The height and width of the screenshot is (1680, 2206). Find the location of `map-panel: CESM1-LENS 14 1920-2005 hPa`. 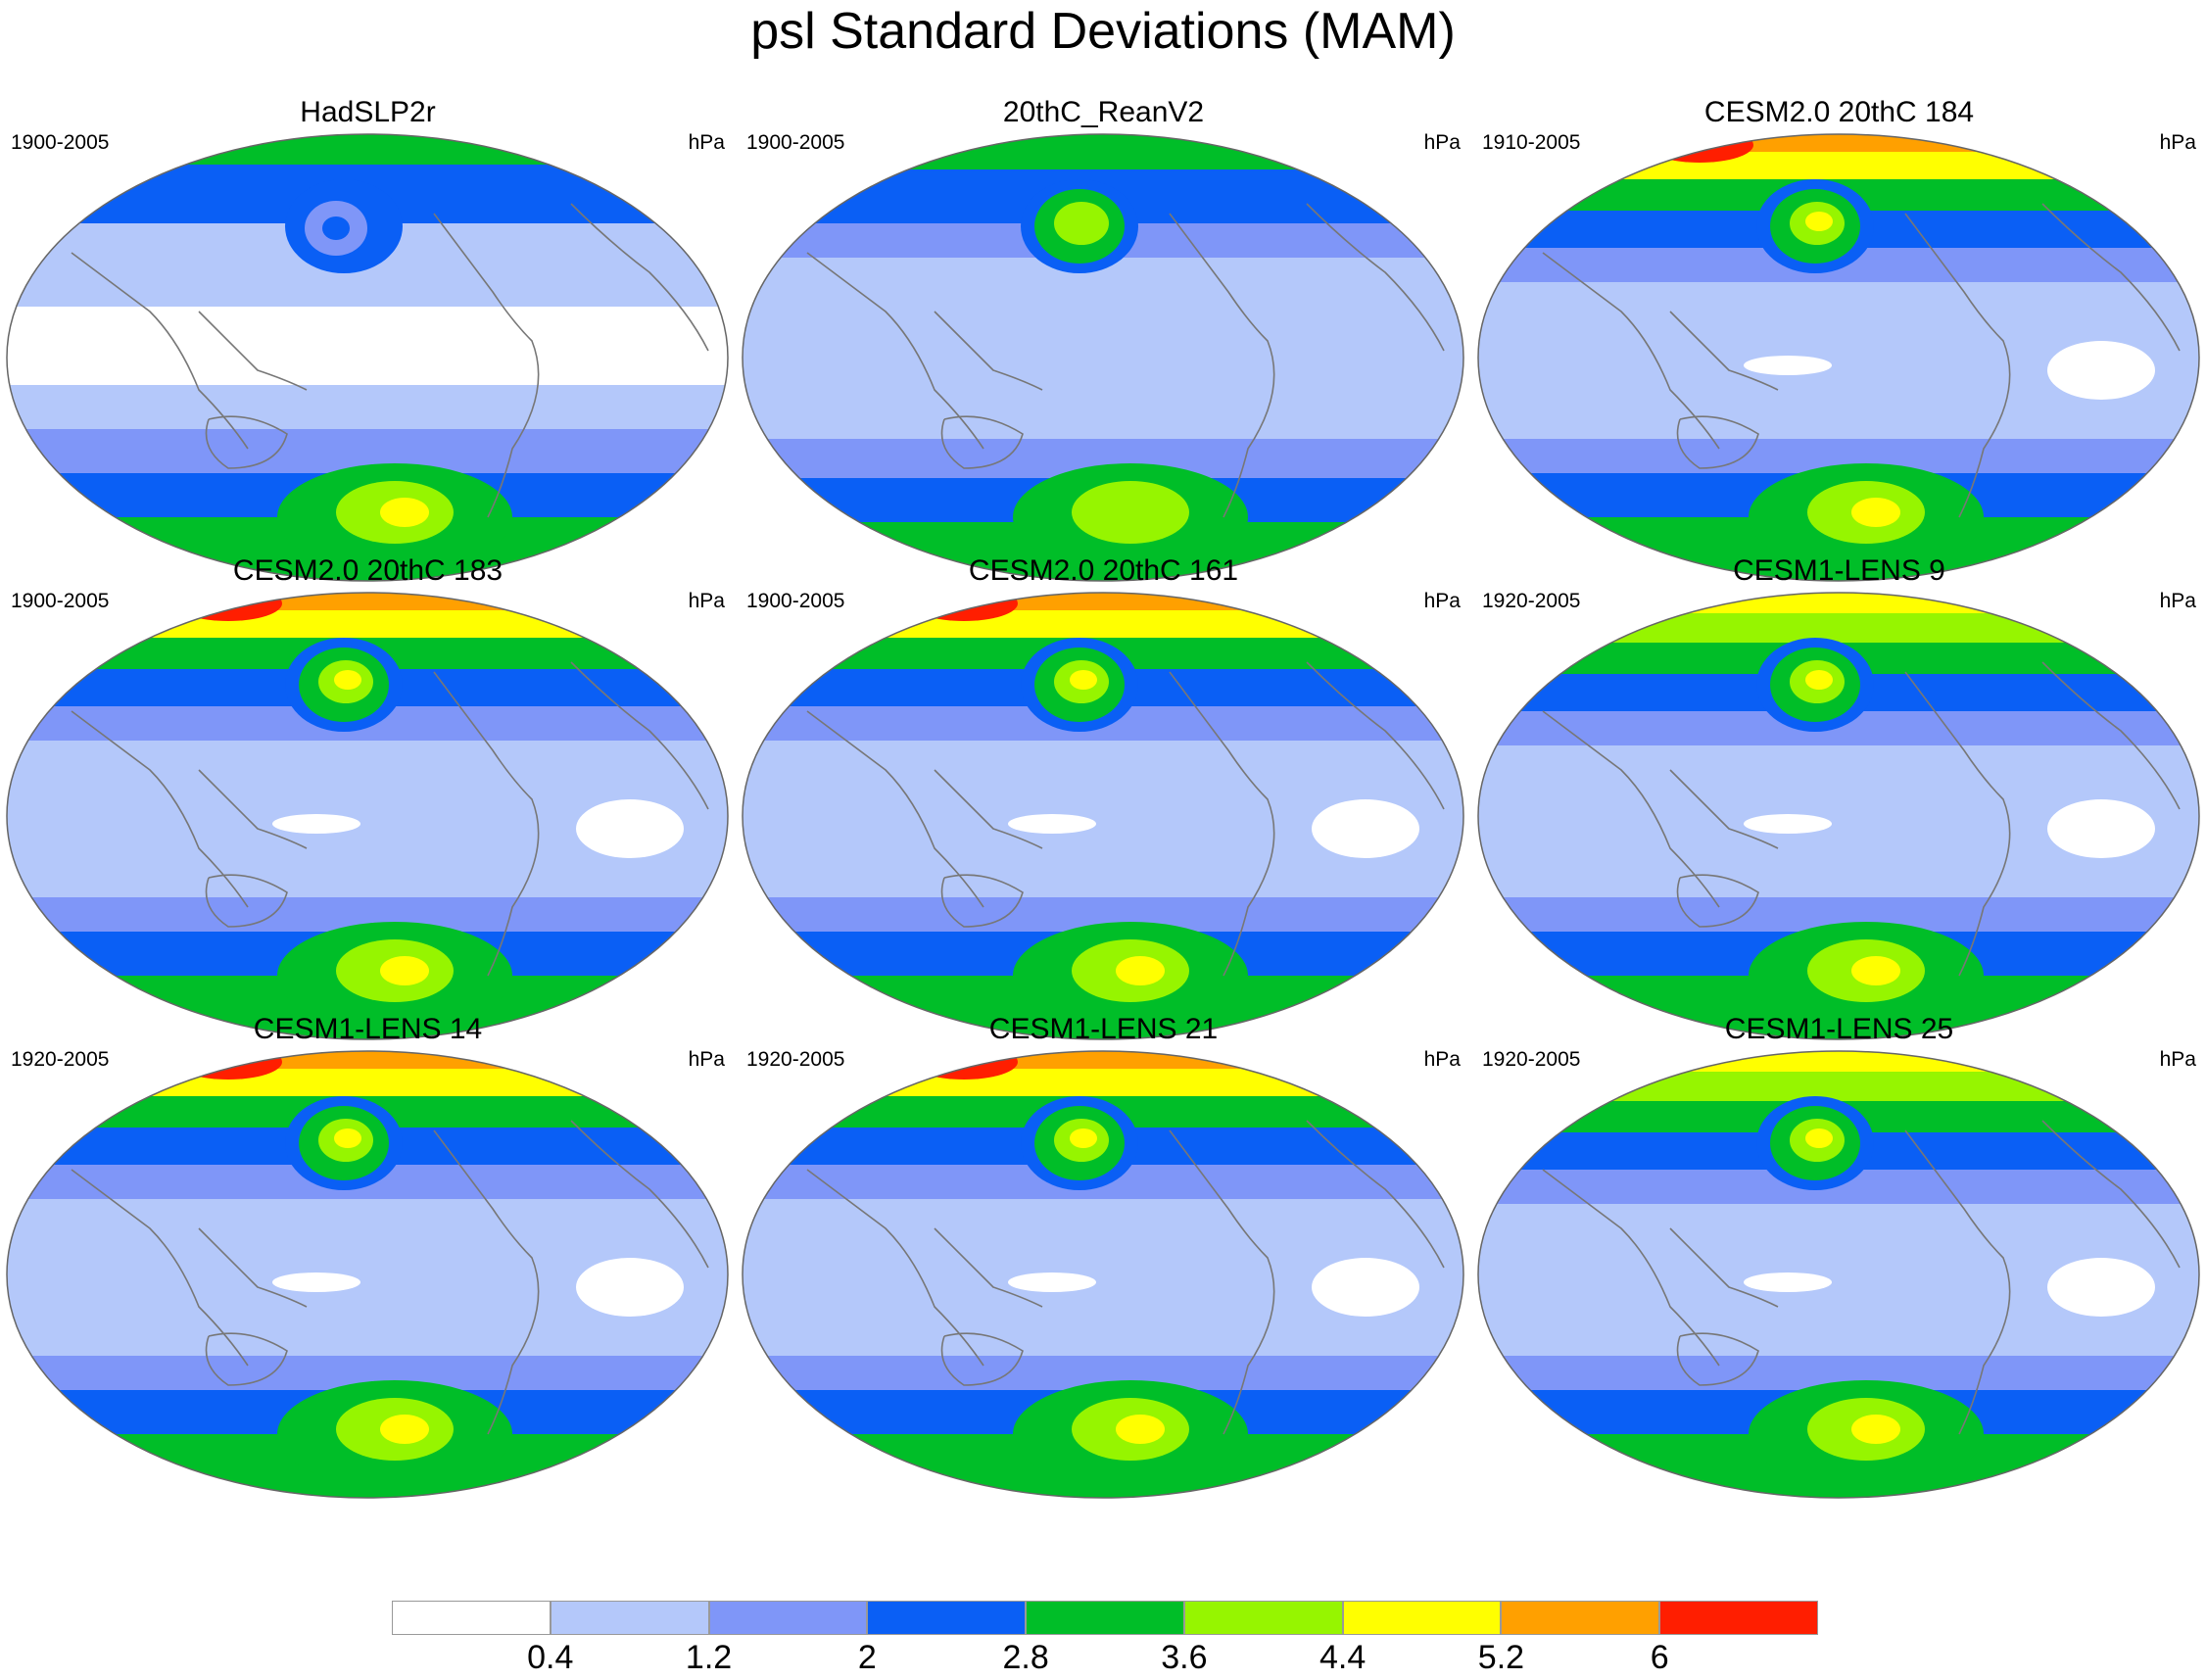

map-panel: CESM1-LENS 14 1920-2005 hPa is located at coordinates (368, 1258).